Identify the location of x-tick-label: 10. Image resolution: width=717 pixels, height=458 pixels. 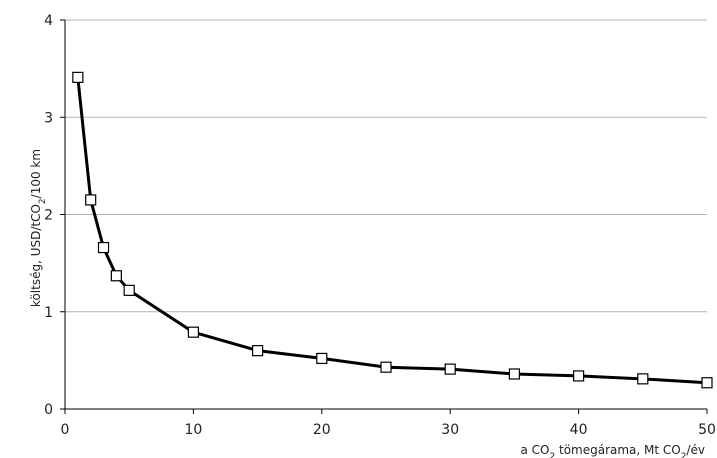
(193, 430).